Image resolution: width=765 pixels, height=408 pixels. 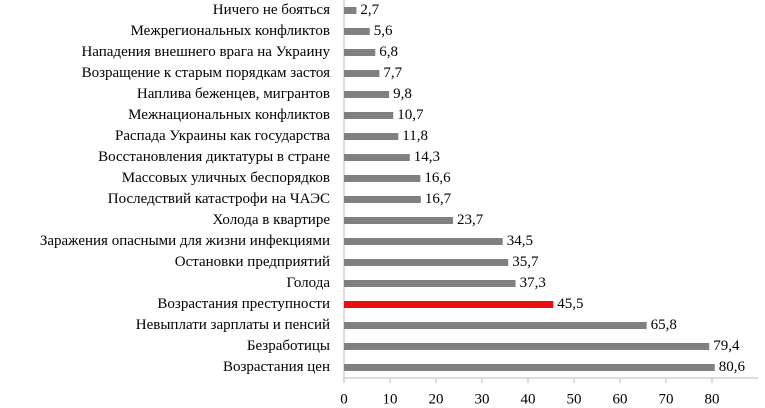 I want to click on data-label: 14,3, so click(x=427, y=157).